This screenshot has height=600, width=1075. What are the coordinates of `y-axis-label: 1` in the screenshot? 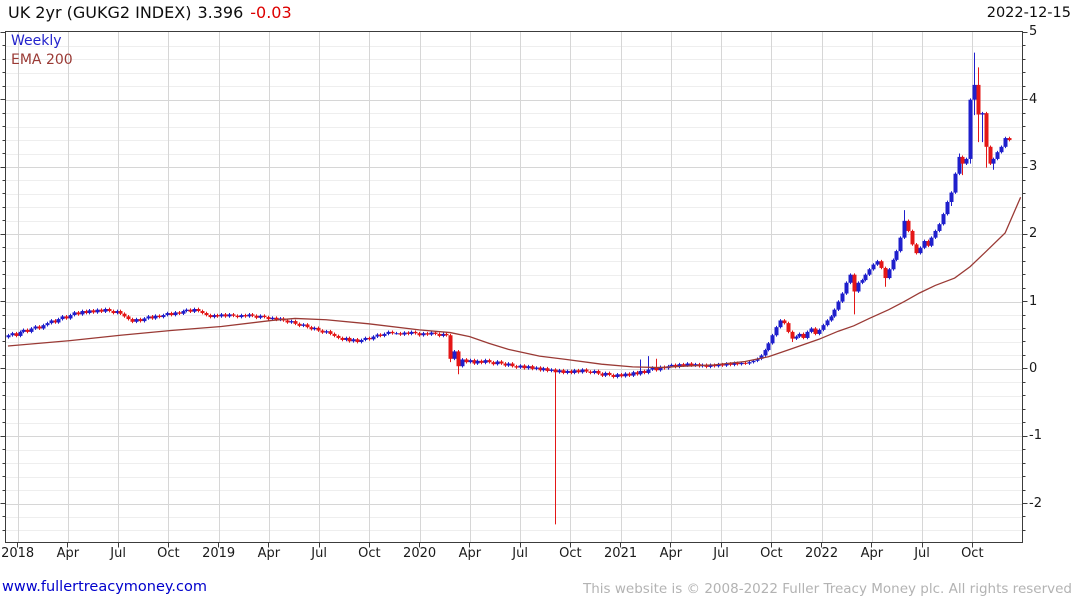 It's located at (1033, 301).